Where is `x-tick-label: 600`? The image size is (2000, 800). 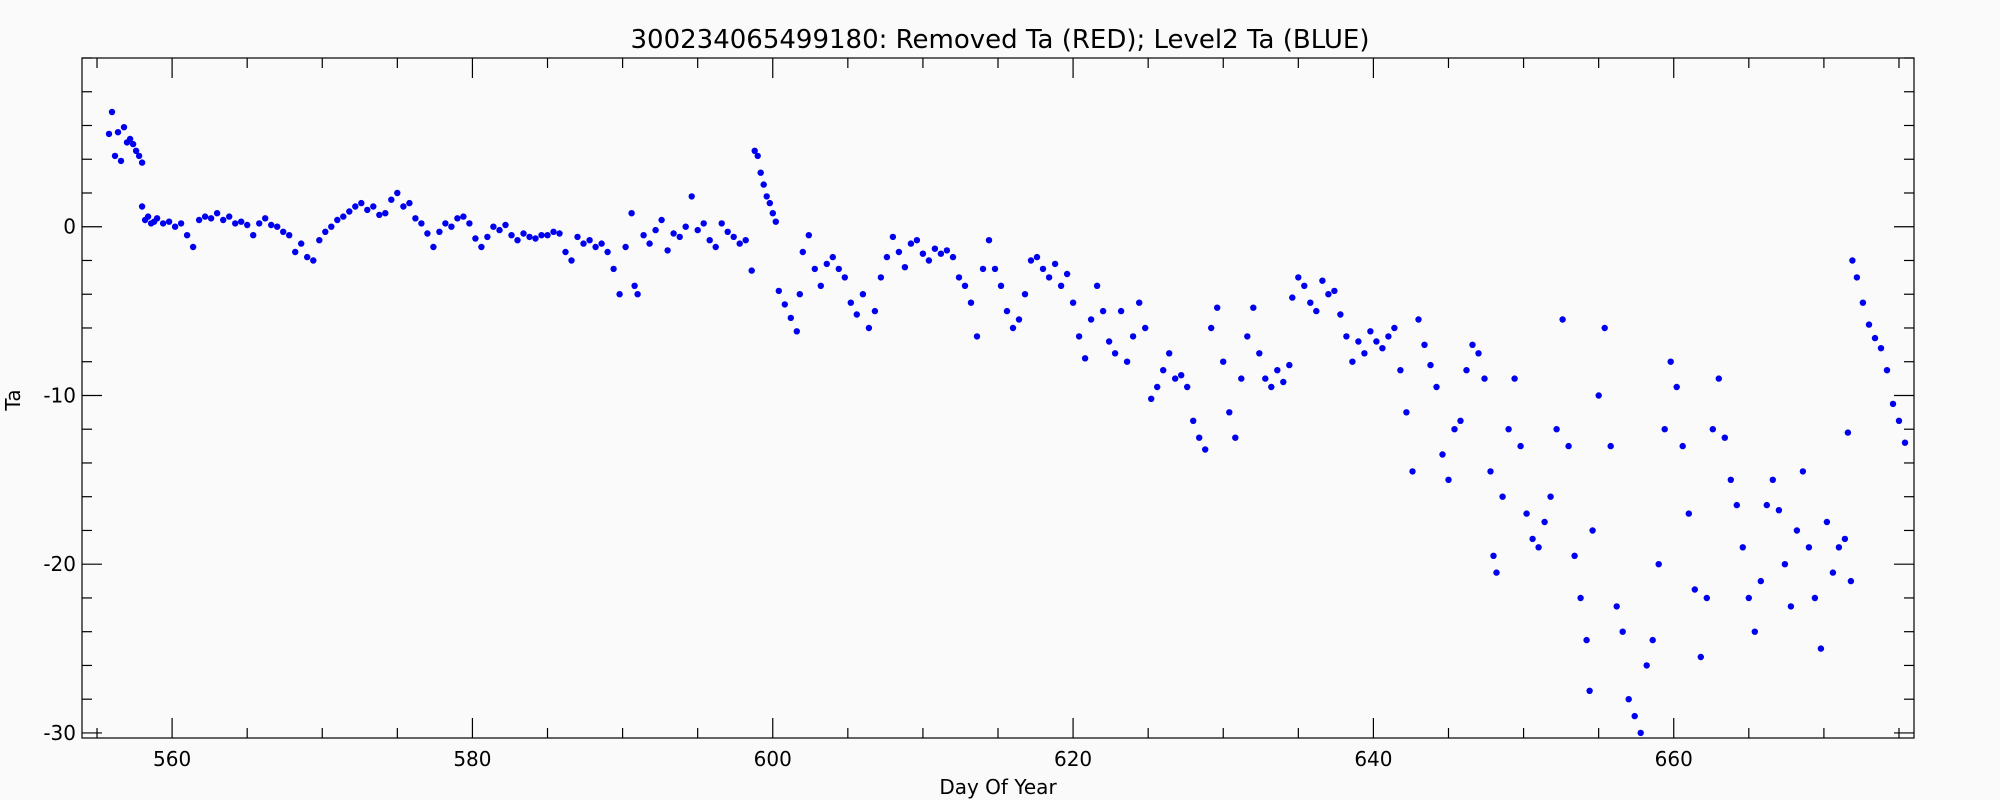
x-tick-label: 600 is located at coordinates (773, 759).